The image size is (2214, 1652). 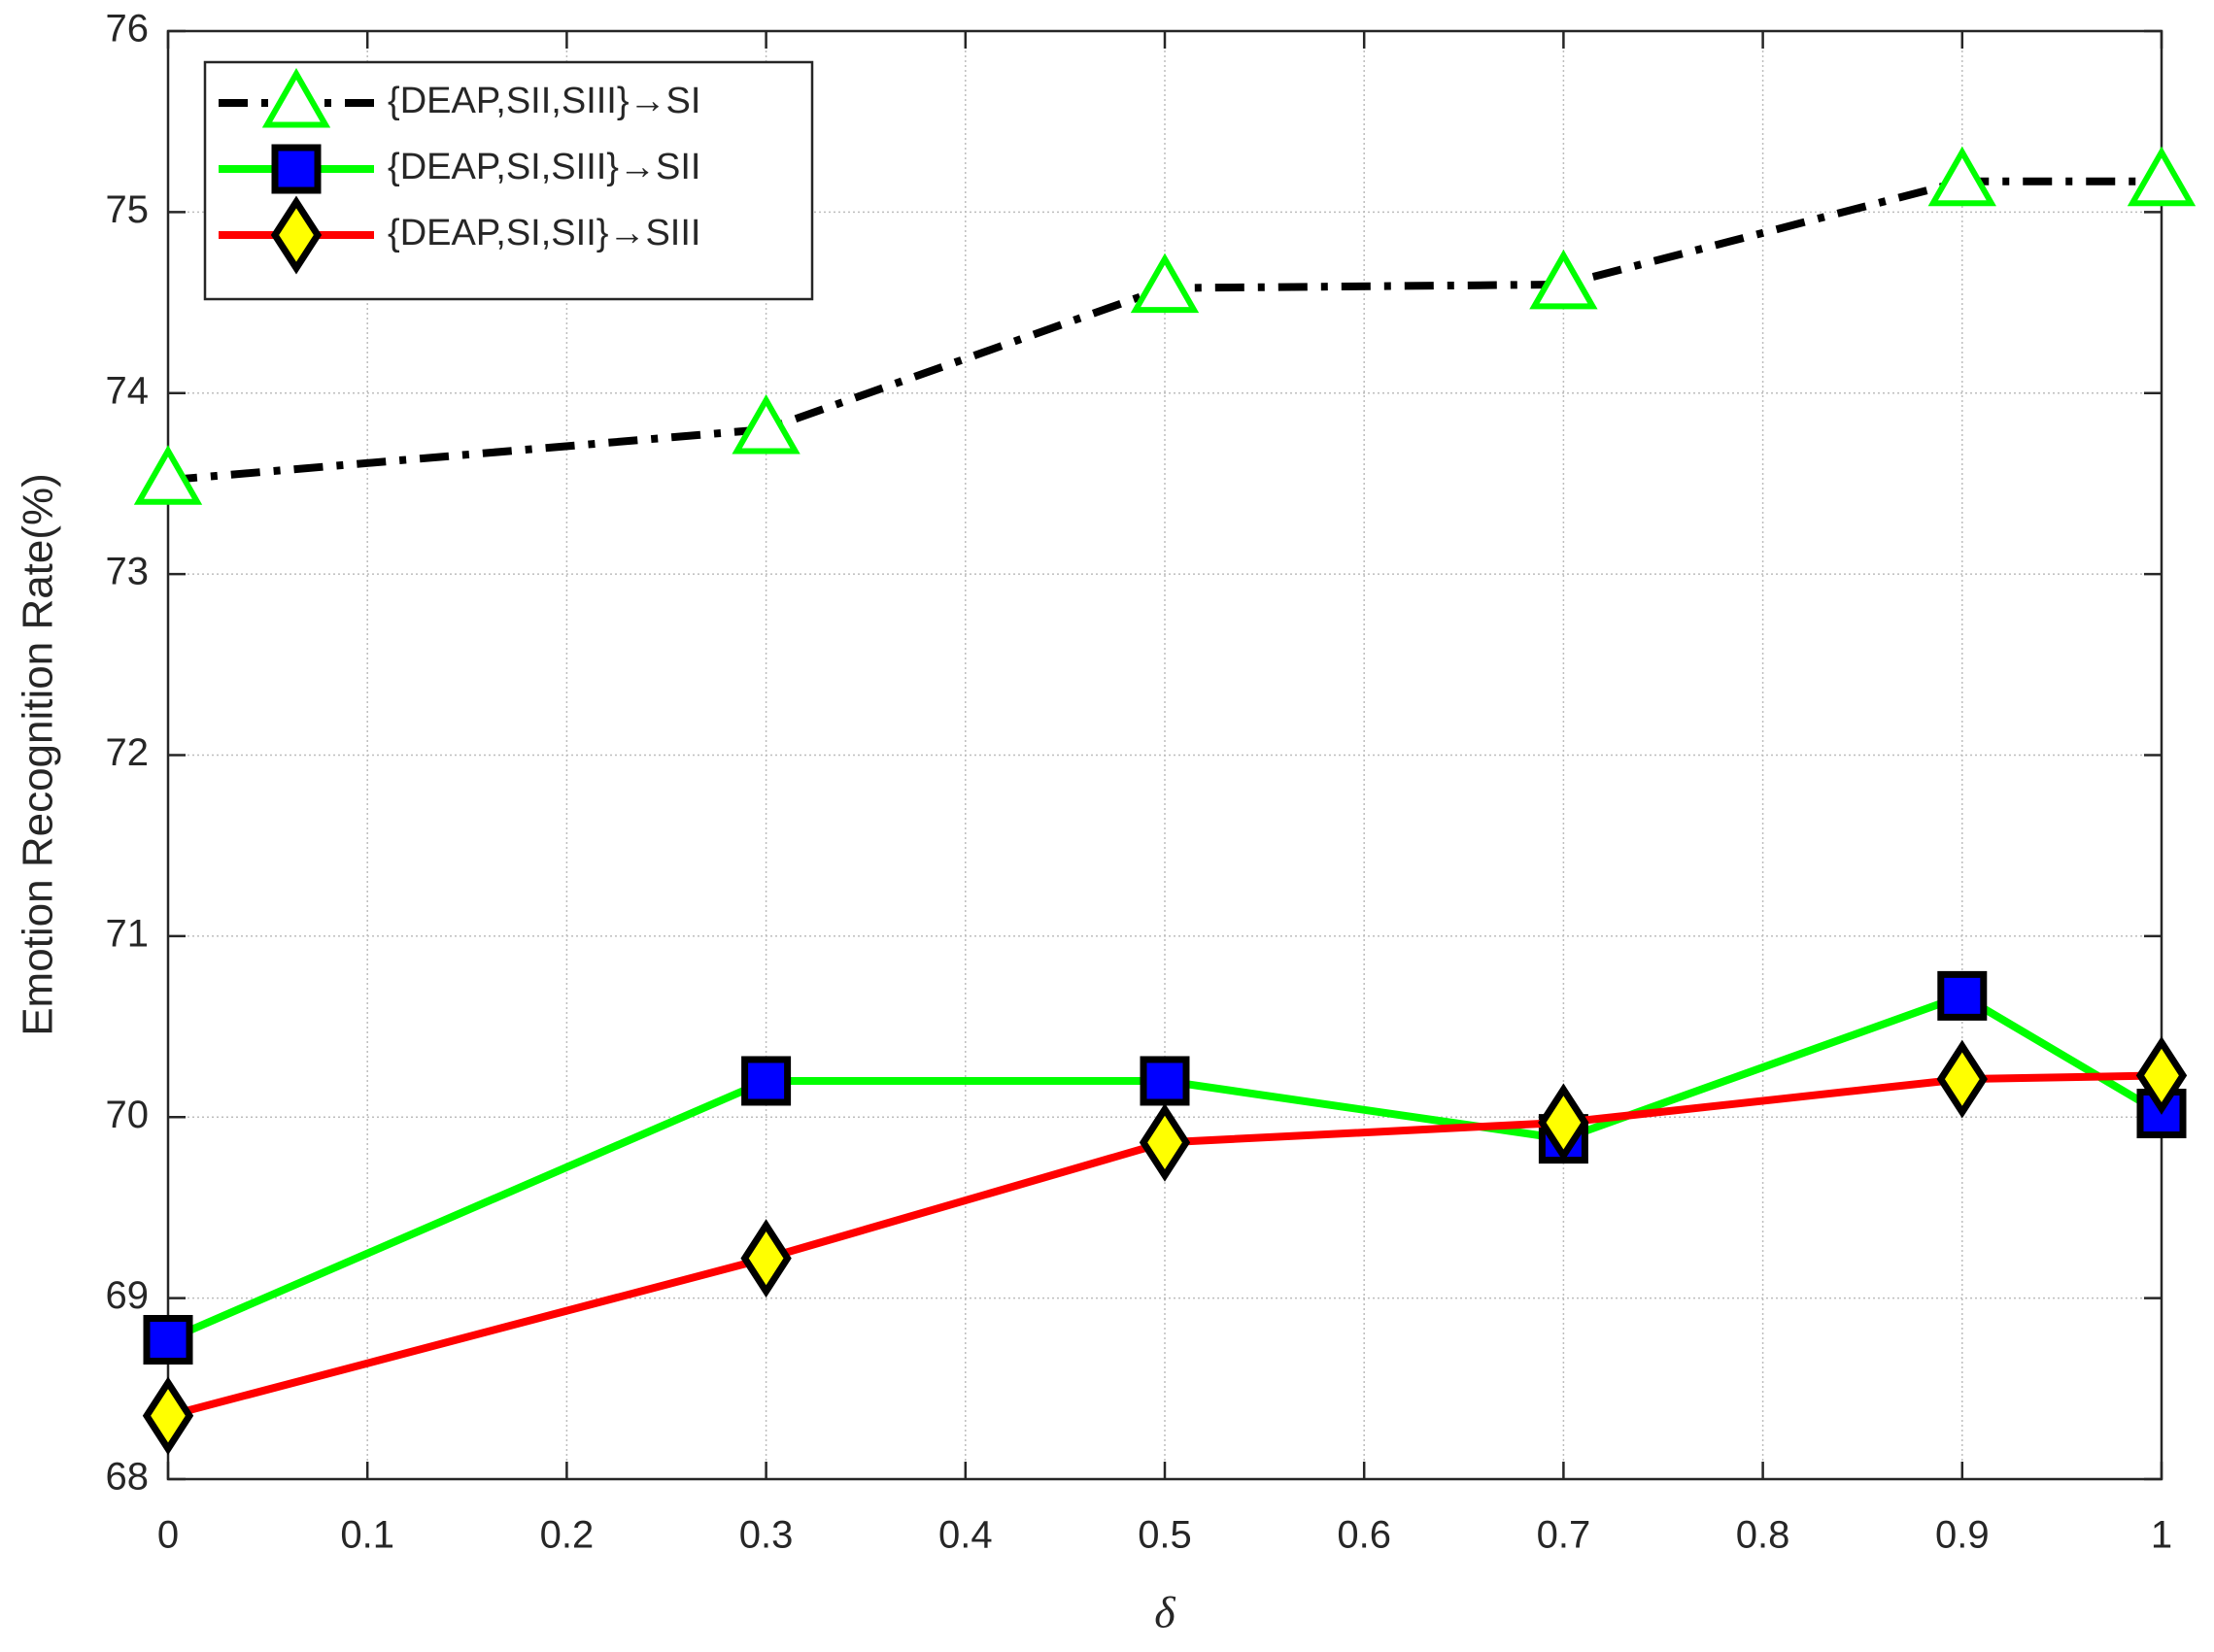 I want to click on y-tick-label: 76, so click(x=128, y=29).